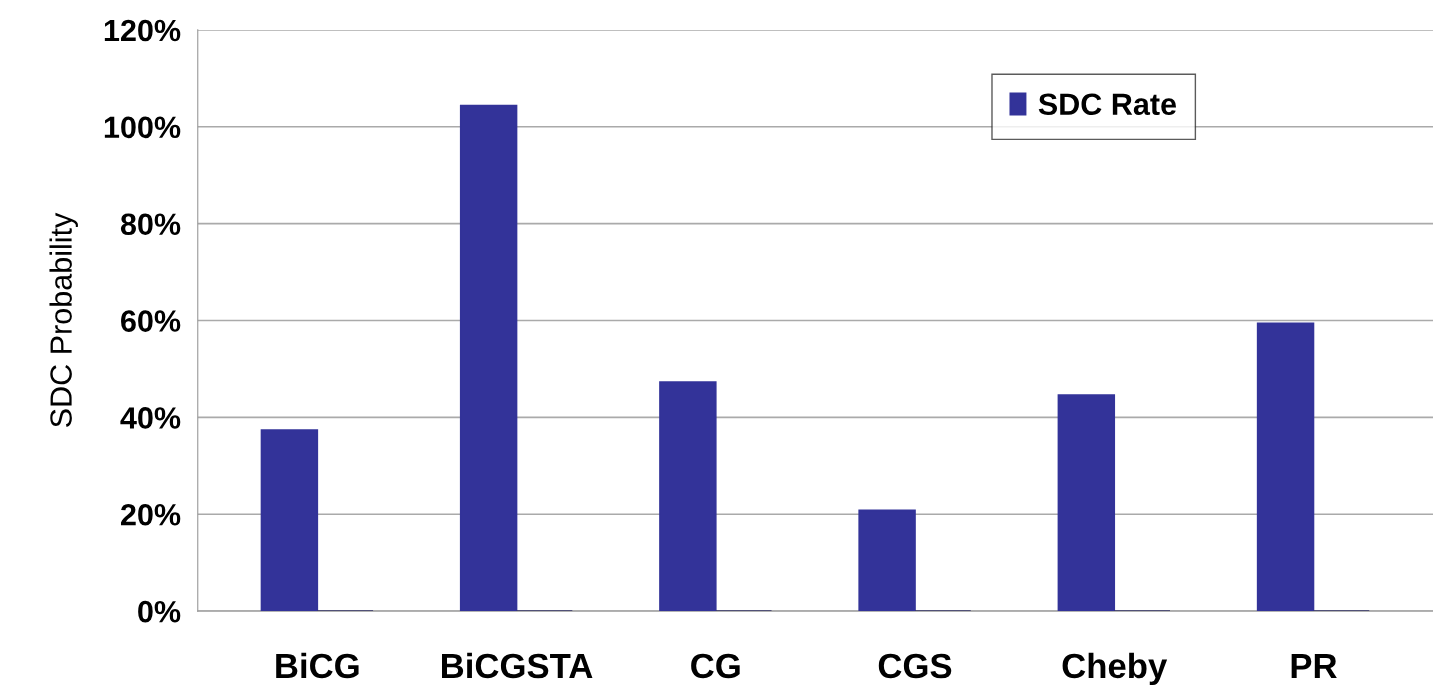 The image size is (1433, 696). I want to click on legend-label: SDC Rate, so click(1107, 104).